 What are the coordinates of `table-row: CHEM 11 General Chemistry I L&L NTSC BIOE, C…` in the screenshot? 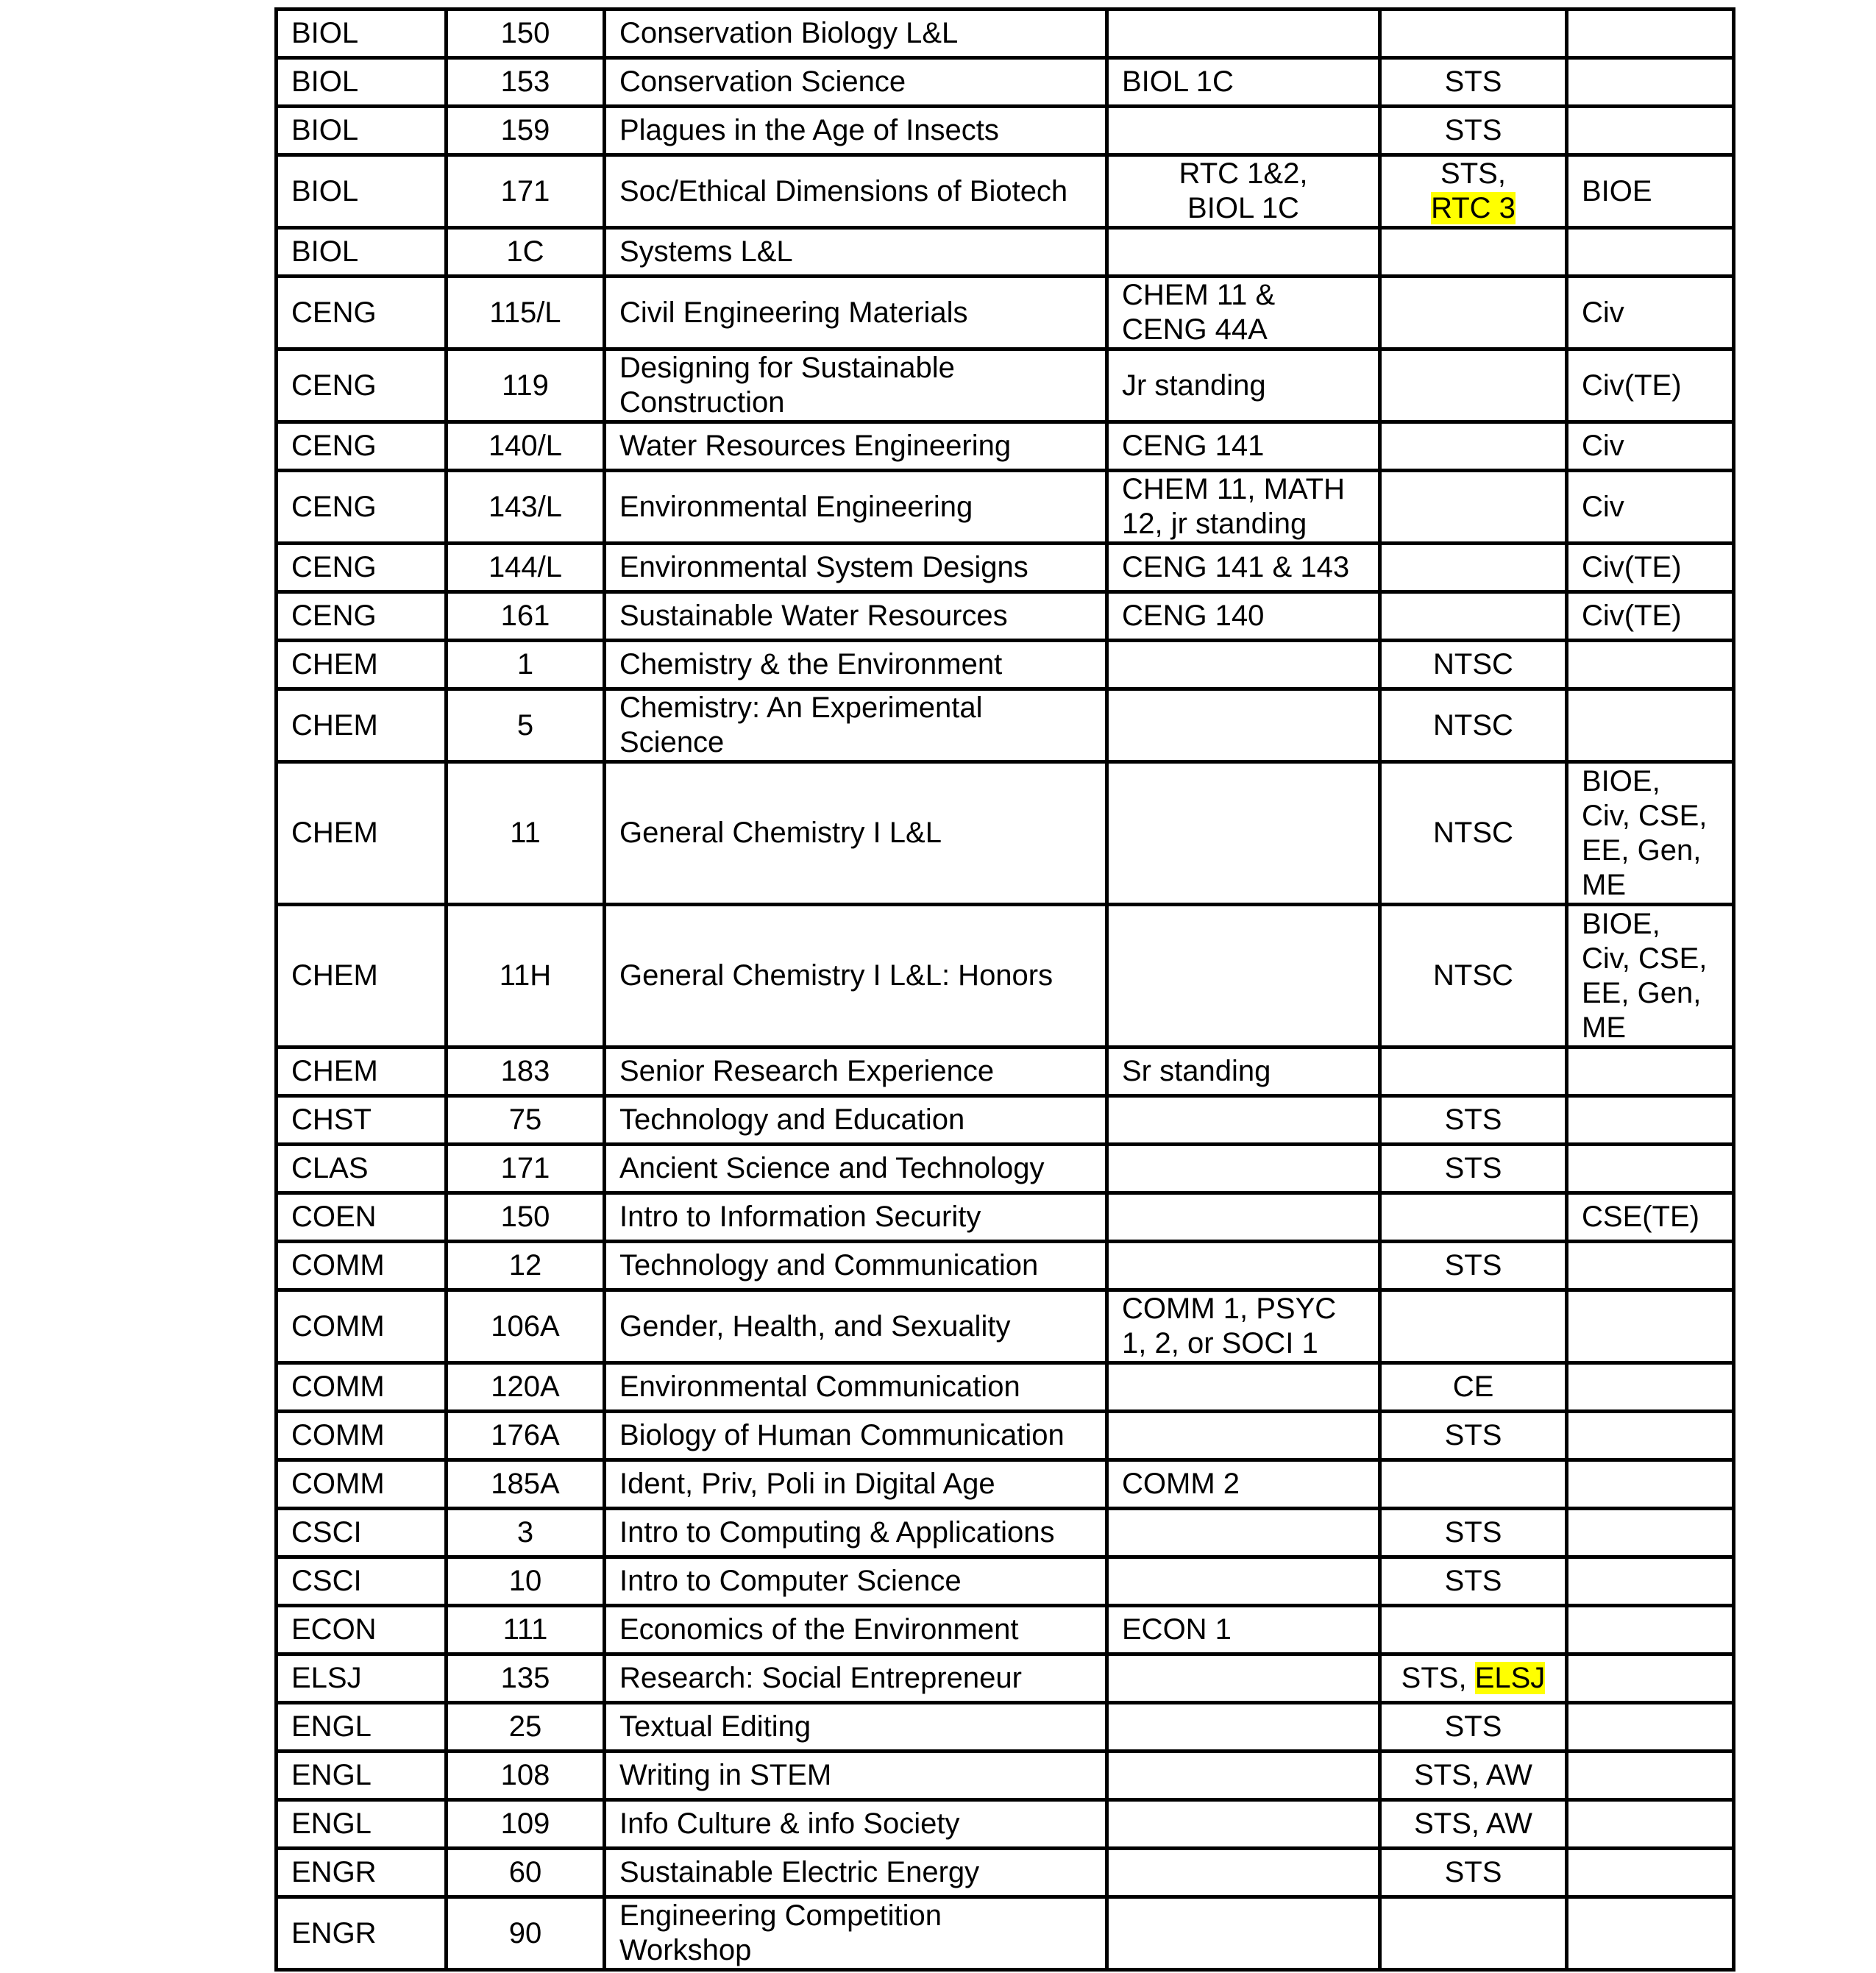 It's located at (1004, 833).